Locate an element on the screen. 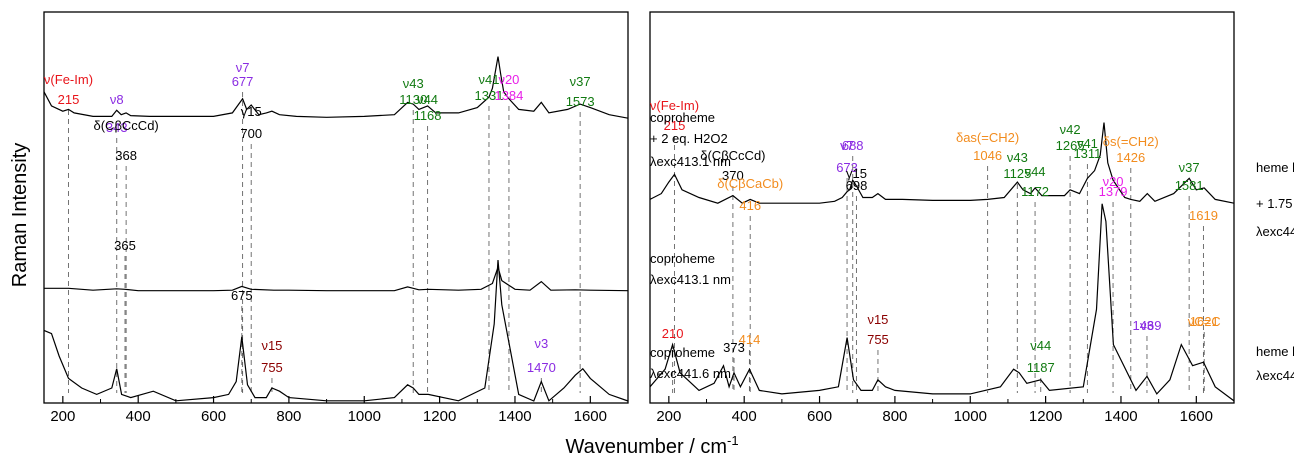 The height and width of the screenshot is (462, 1294). y-axis-label: Raman Intensity is located at coordinates (20, 215).